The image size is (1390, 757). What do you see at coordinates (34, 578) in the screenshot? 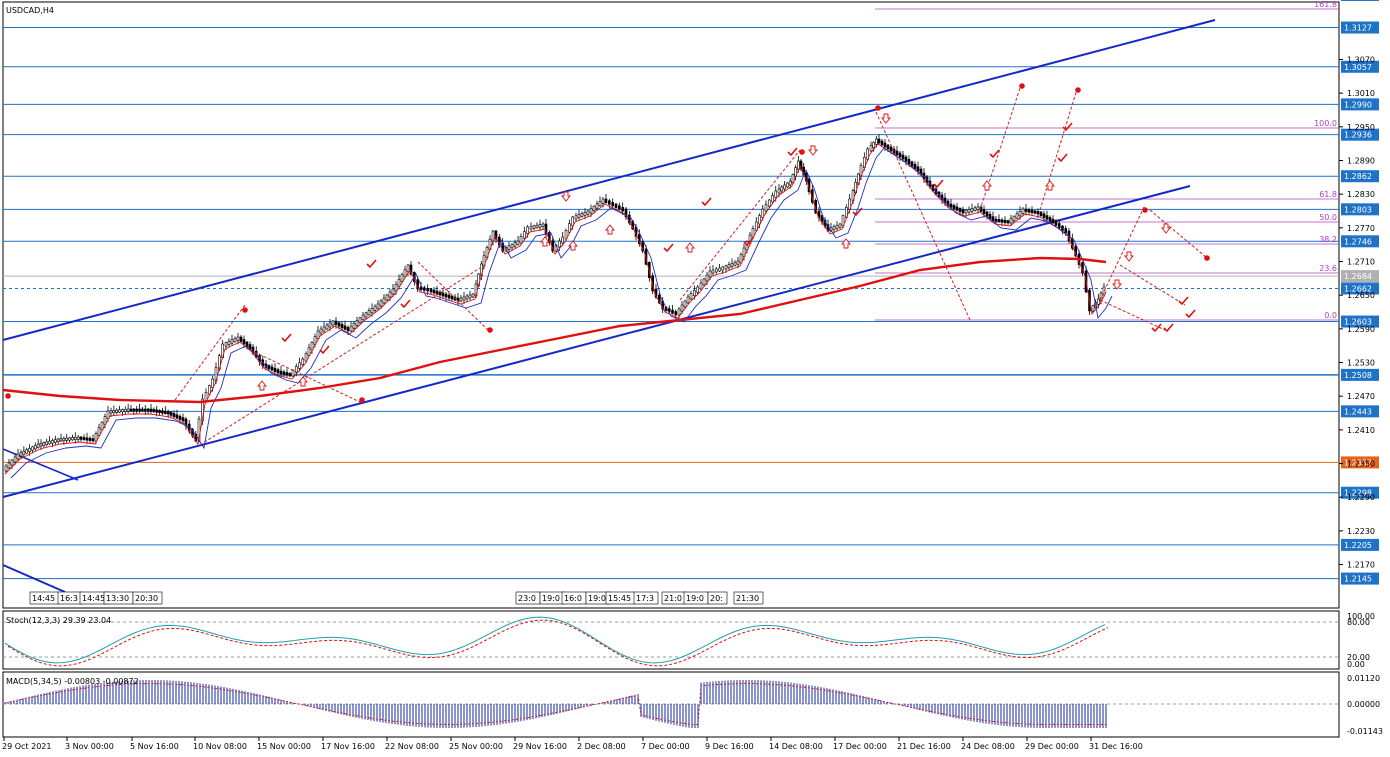
I see `trendline-lower` at bounding box center [34, 578].